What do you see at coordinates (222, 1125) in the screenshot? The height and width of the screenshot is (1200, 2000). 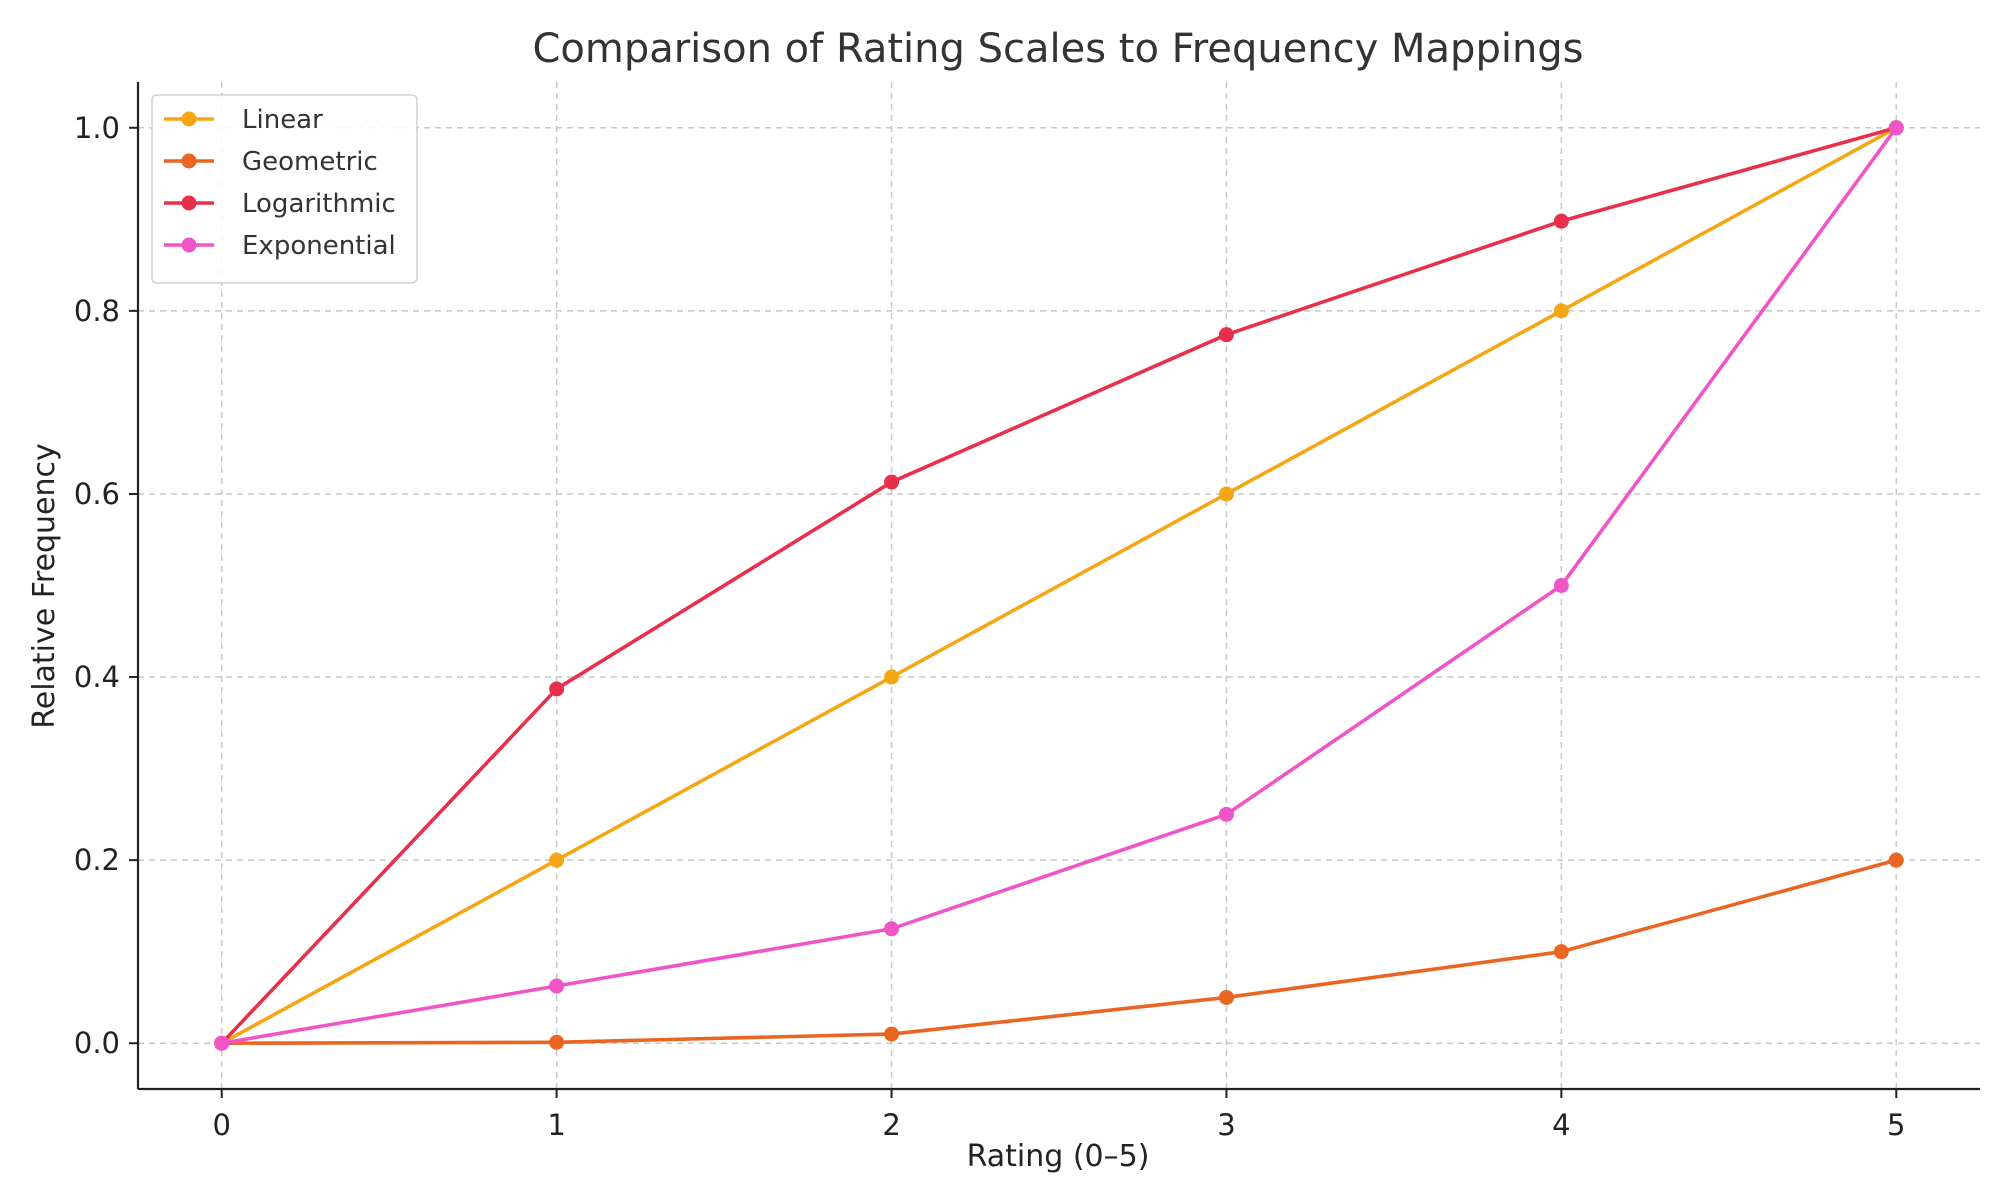 I see `x-tick-label: 0` at bounding box center [222, 1125].